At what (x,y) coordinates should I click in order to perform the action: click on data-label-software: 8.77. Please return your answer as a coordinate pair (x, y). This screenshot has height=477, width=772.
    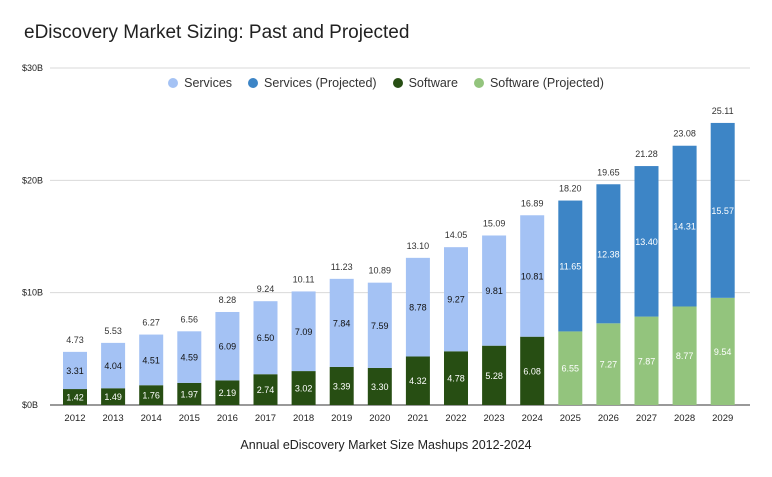
    Looking at the image, I should click on (685, 356).